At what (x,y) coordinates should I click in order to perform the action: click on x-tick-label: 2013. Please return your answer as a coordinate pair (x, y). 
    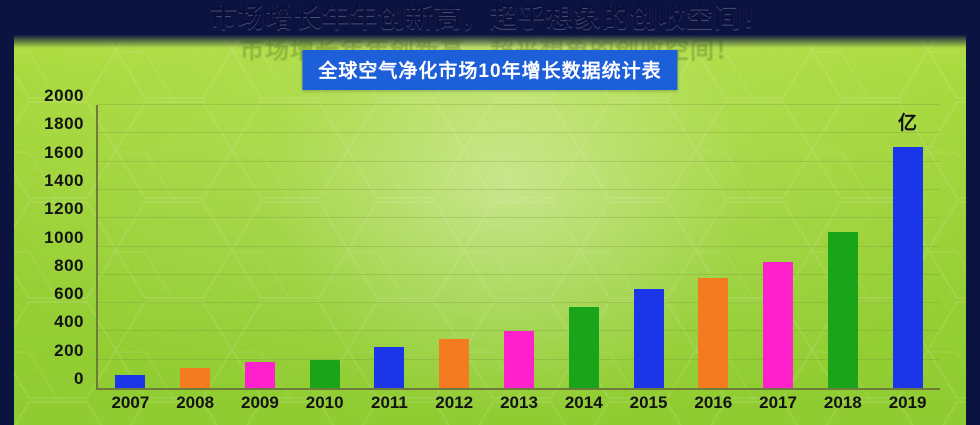
    Looking at the image, I should click on (519, 402).